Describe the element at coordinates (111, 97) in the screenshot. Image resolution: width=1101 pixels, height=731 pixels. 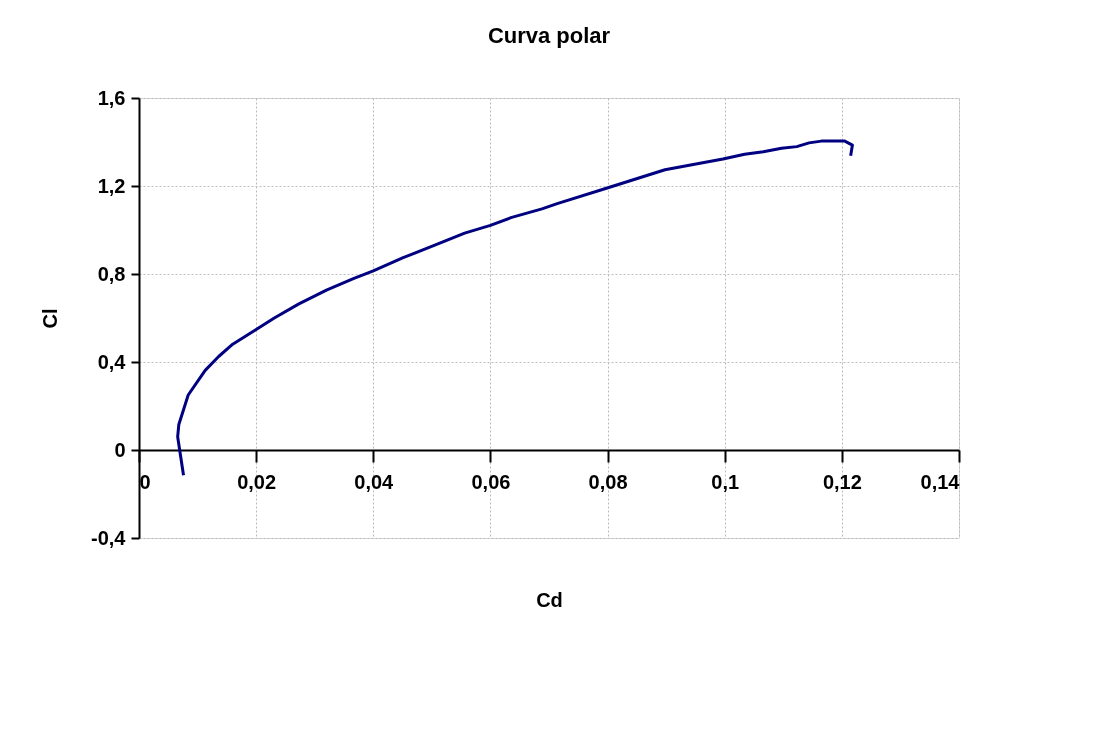
I see `y-tick-label: 1,6` at that location.